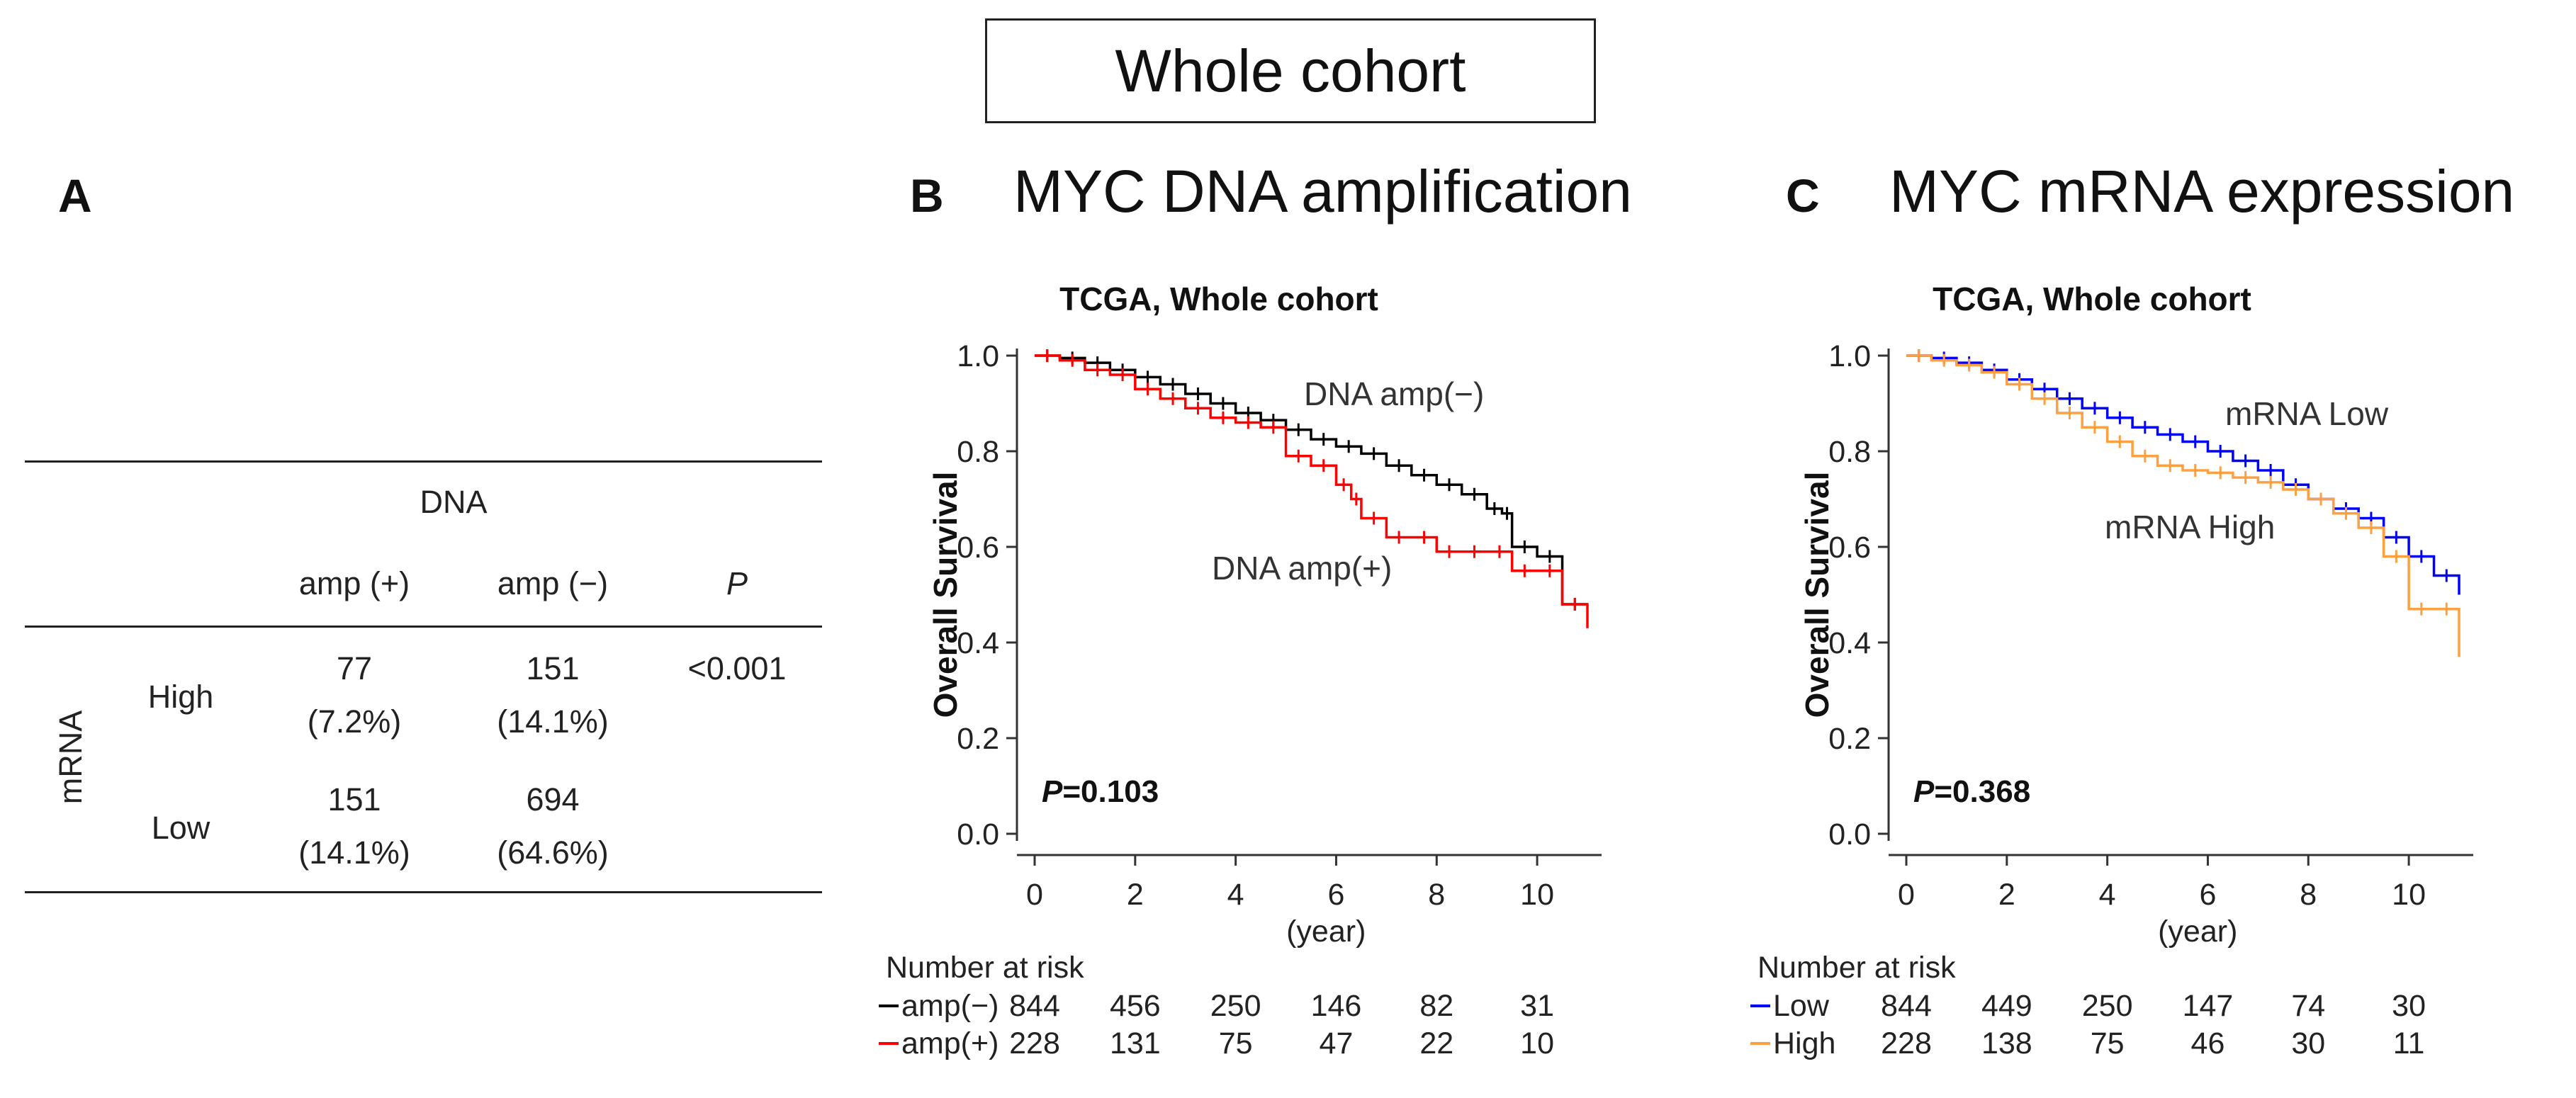 This screenshot has width=2576, height=1098. I want to click on cell-amp-neg-pct: (14.1%), so click(553, 721).